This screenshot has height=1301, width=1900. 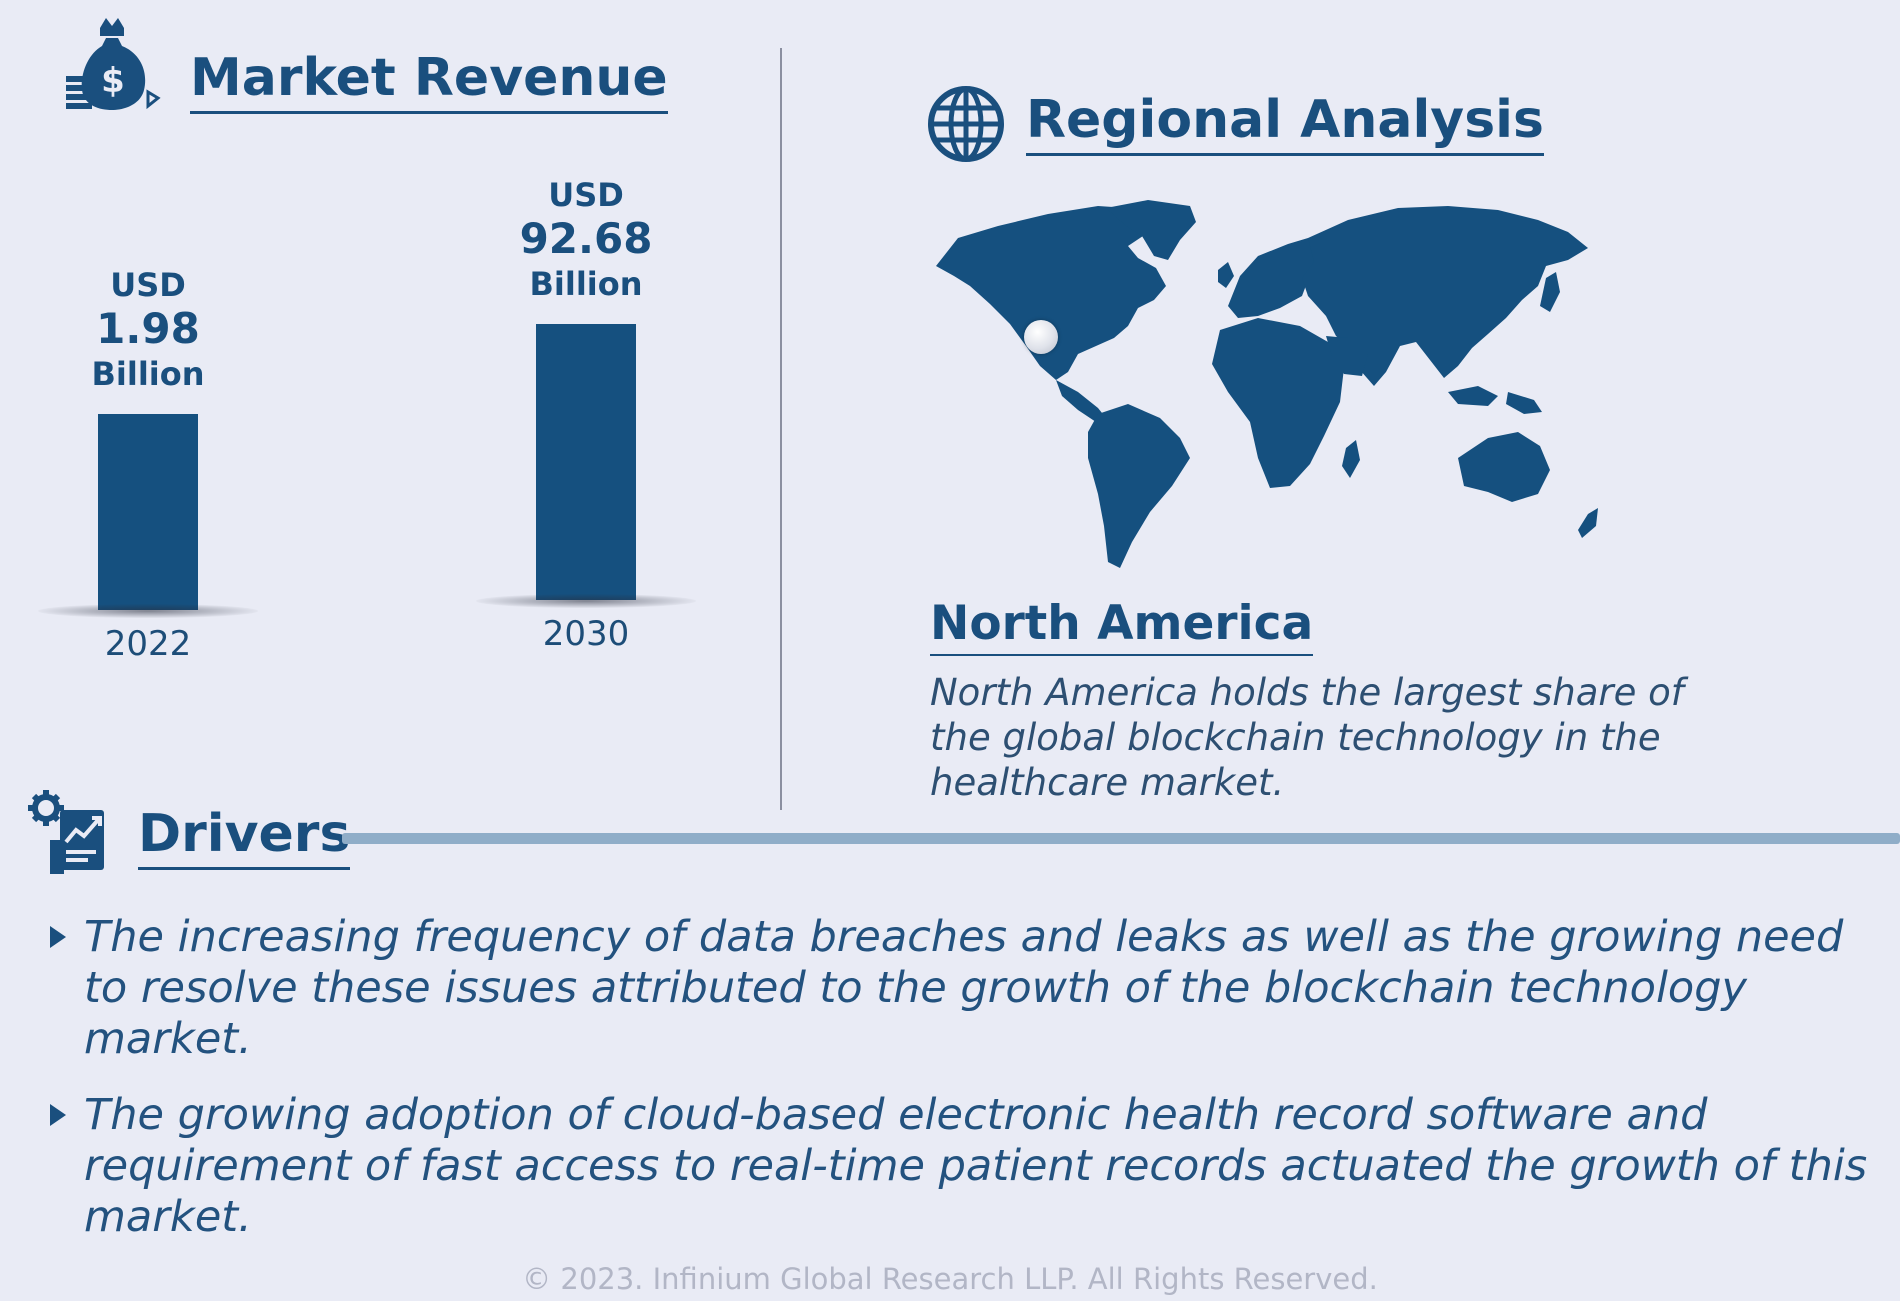 I want to click on growth-report-icon, so click(x=68, y=830).